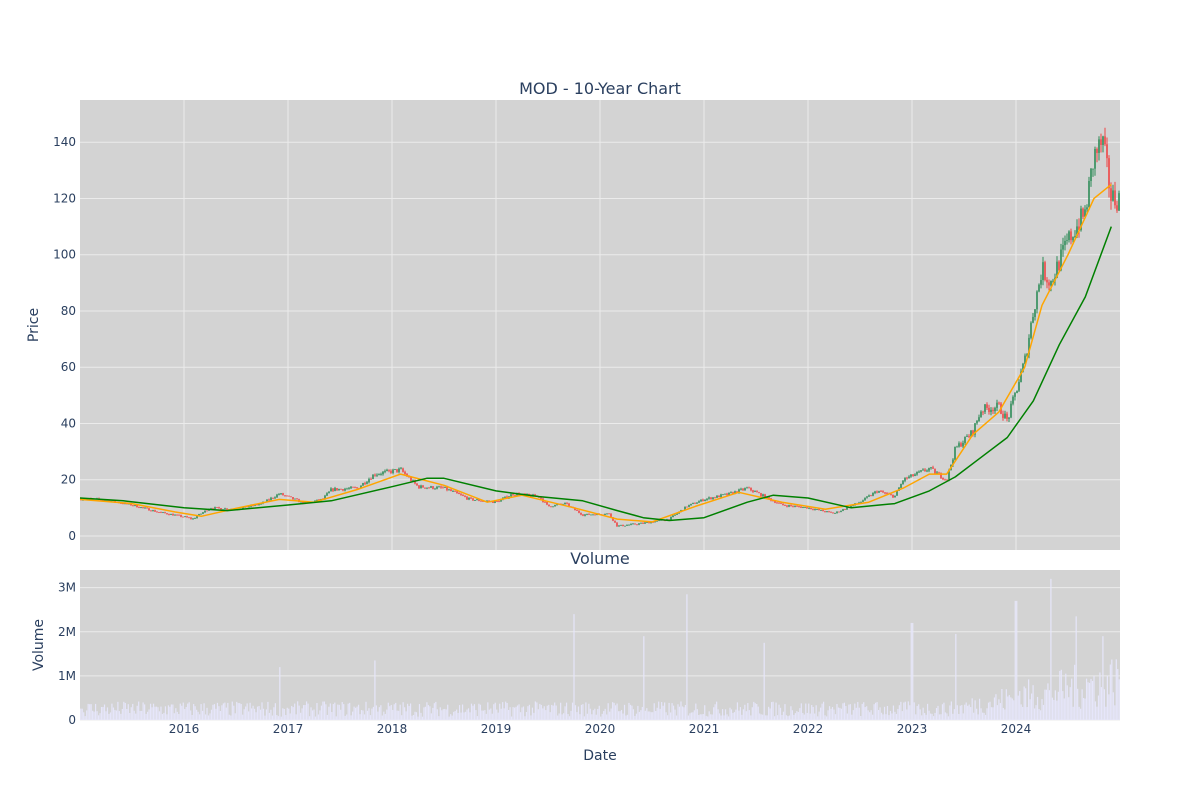 The width and height of the screenshot is (1200, 804). What do you see at coordinates (64, 339) in the screenshot?
I see `price-y-ticks: 0 20 40 60 80 100 120 140` at bounding box center [64, 339].